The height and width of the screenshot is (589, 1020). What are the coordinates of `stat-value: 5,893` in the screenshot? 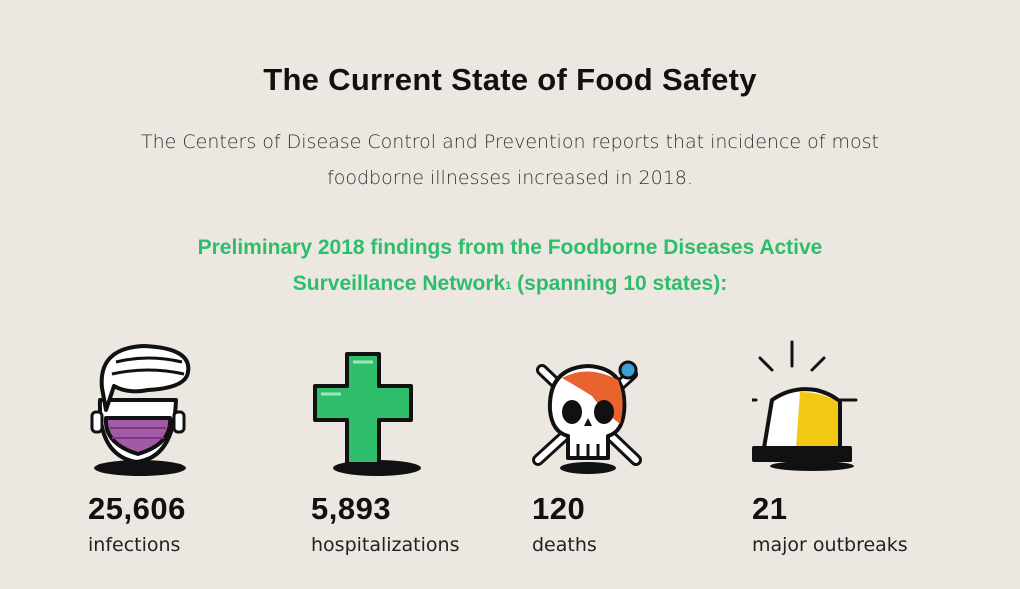 It's located at (351, 508).